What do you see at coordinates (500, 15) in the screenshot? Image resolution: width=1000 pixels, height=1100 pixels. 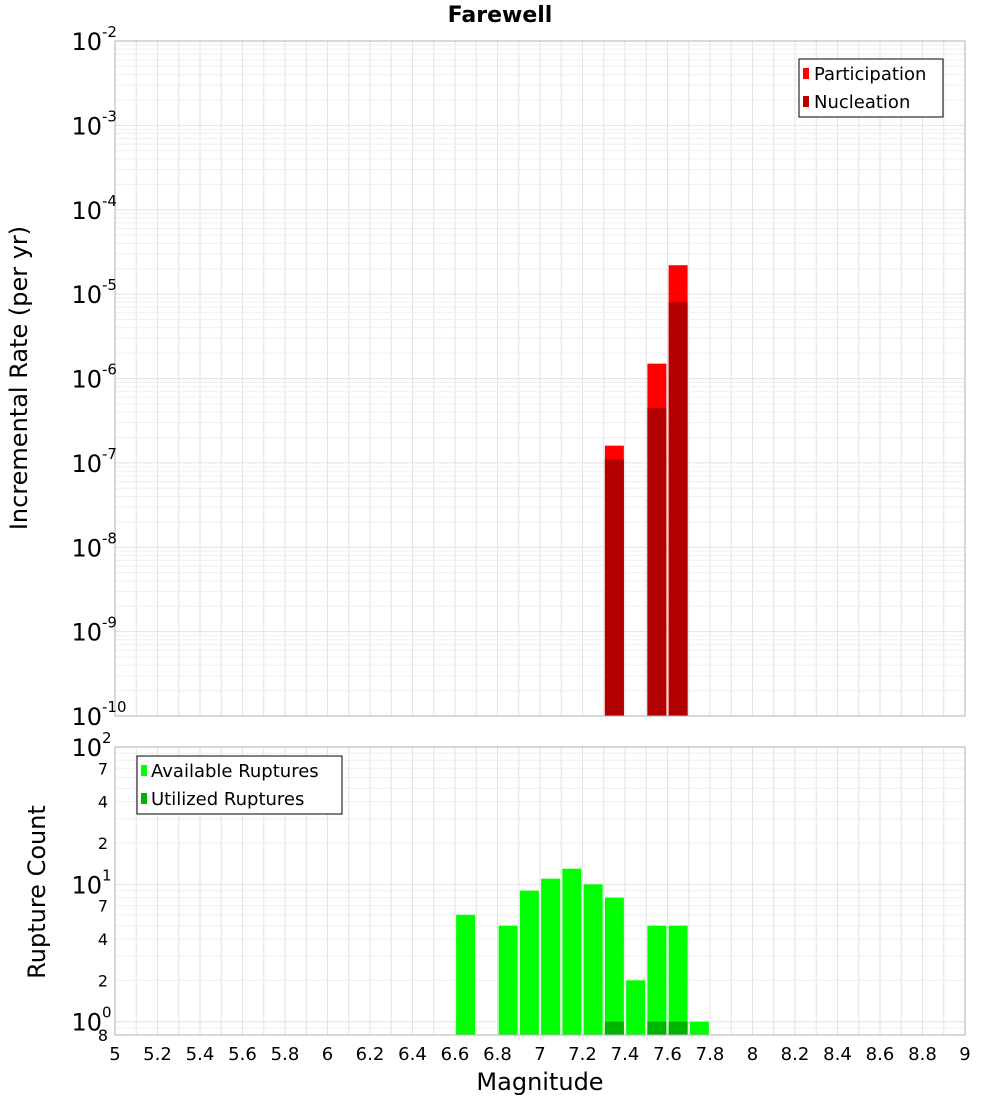 I see `chart-title: Farewell` at bounding box center [500, 15].